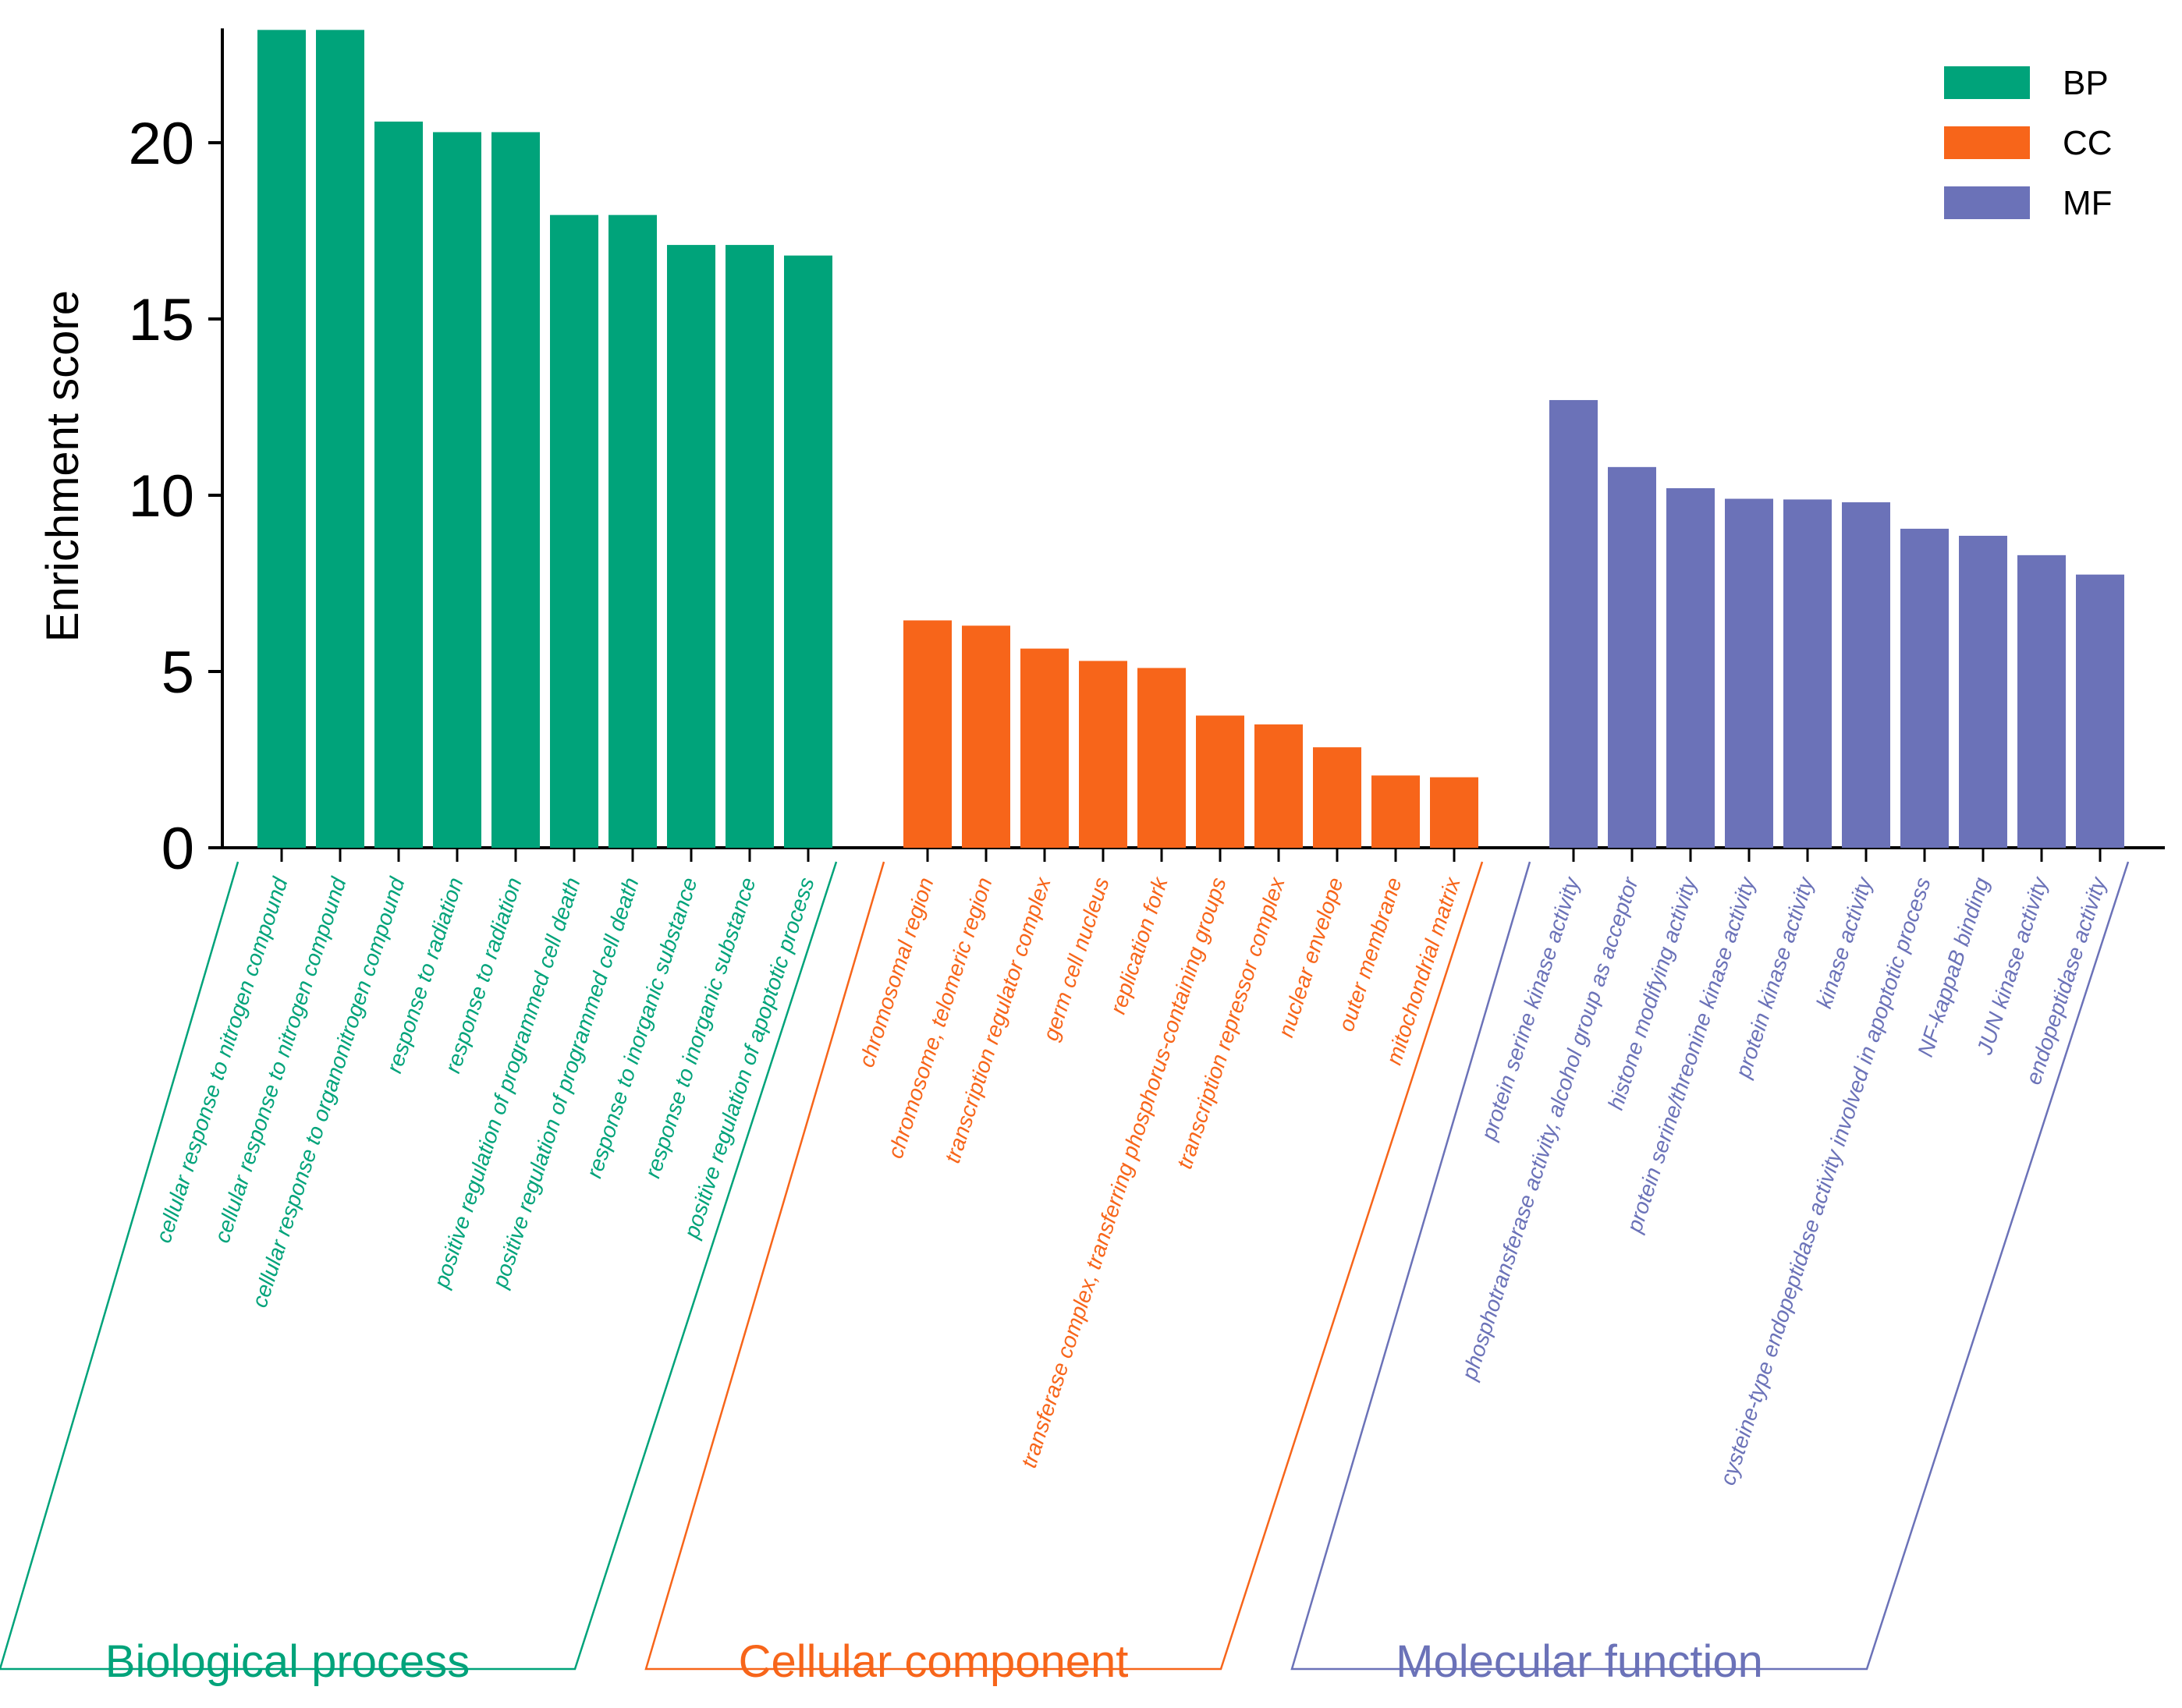 The width and height of the screenshot is (2182, 1708). What do you see at coordinates (1844, 942) in the screenshot?
I see `category-label-mf-6: kinase activity` at bounding box center [1844, 942].